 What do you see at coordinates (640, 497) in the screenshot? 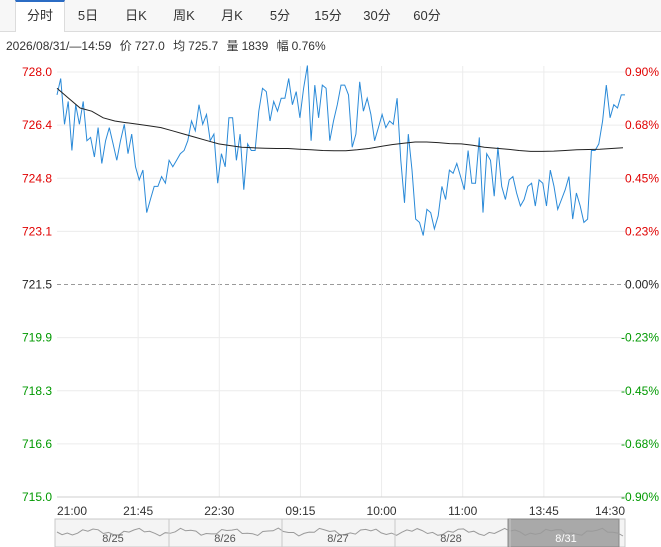
I see `percent-tick-label: -0.90%` at bounding box center [640, 497].